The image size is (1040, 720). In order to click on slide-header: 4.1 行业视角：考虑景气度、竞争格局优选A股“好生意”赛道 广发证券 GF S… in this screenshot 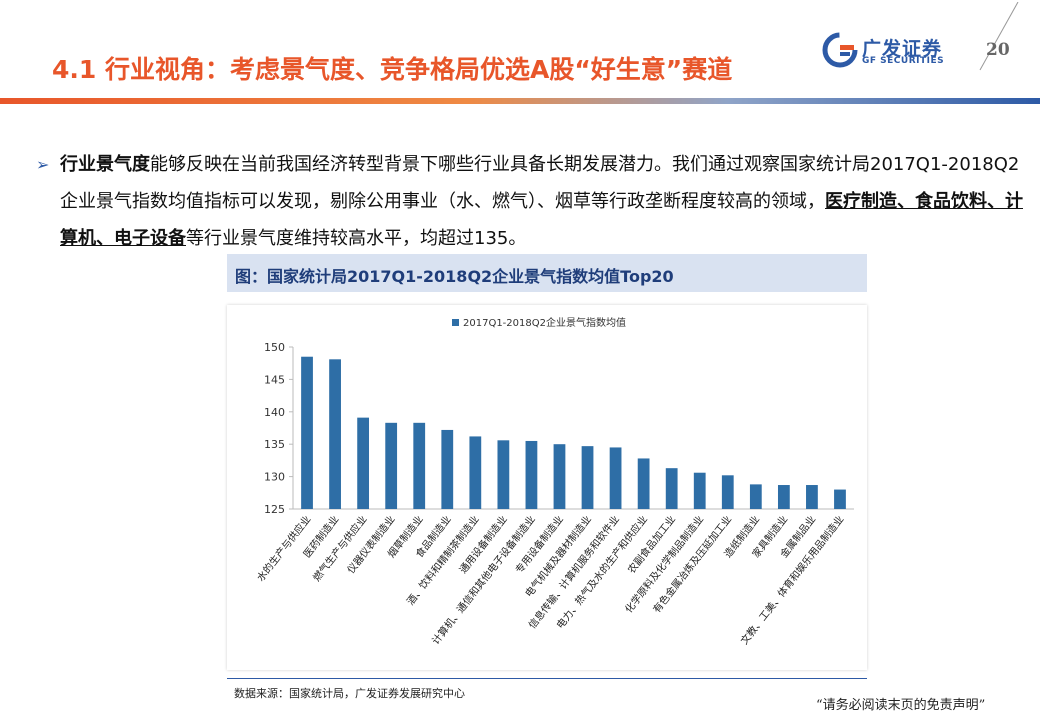, I will do `click(520, 48)`.